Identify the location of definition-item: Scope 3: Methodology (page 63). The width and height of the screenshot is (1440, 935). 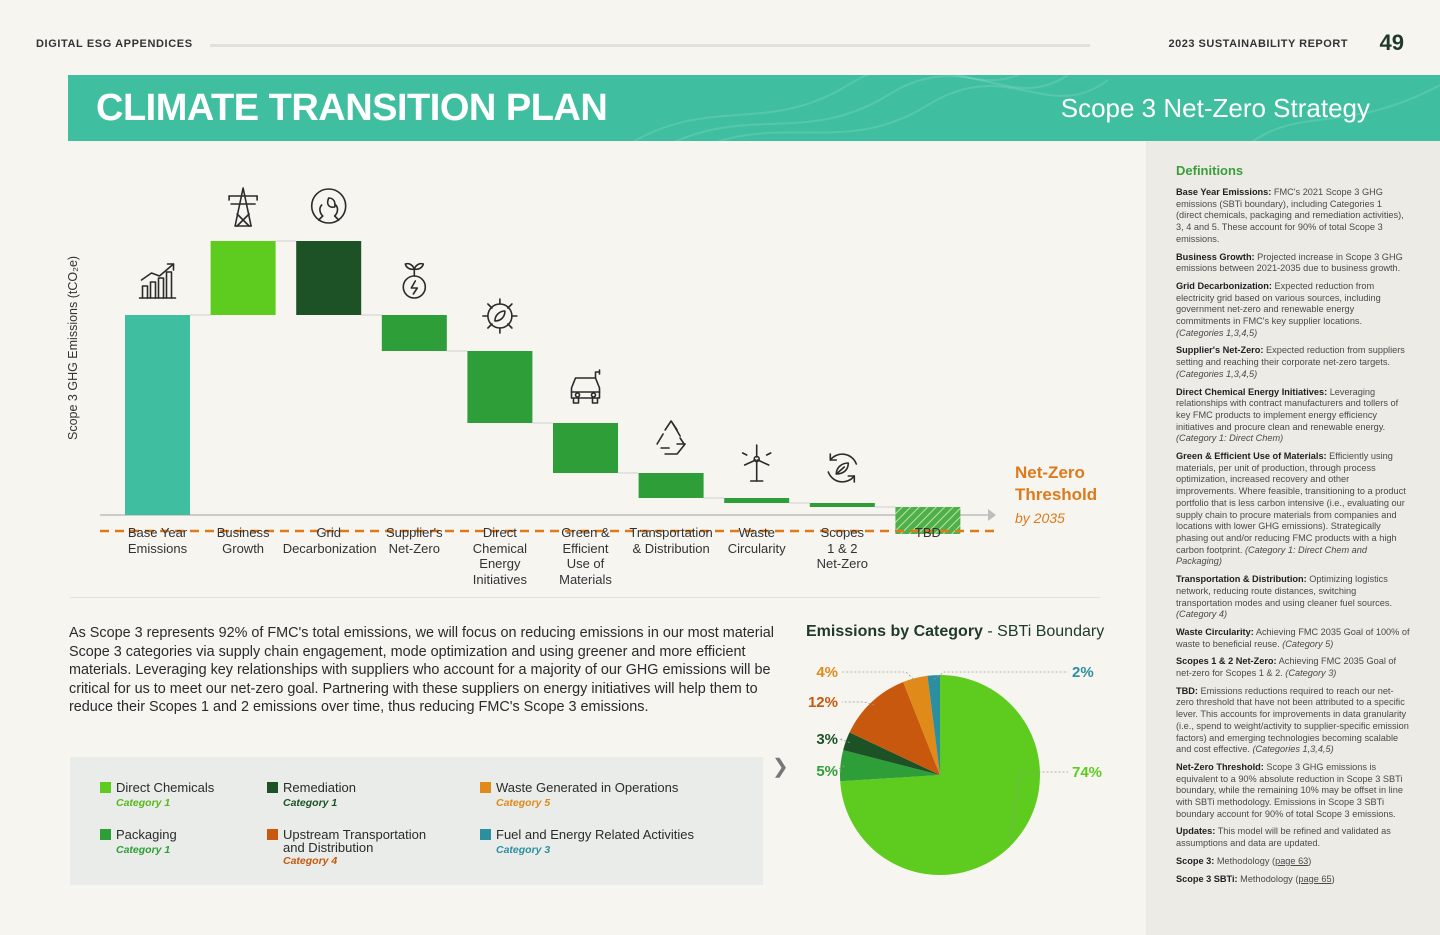
(1293, 862).